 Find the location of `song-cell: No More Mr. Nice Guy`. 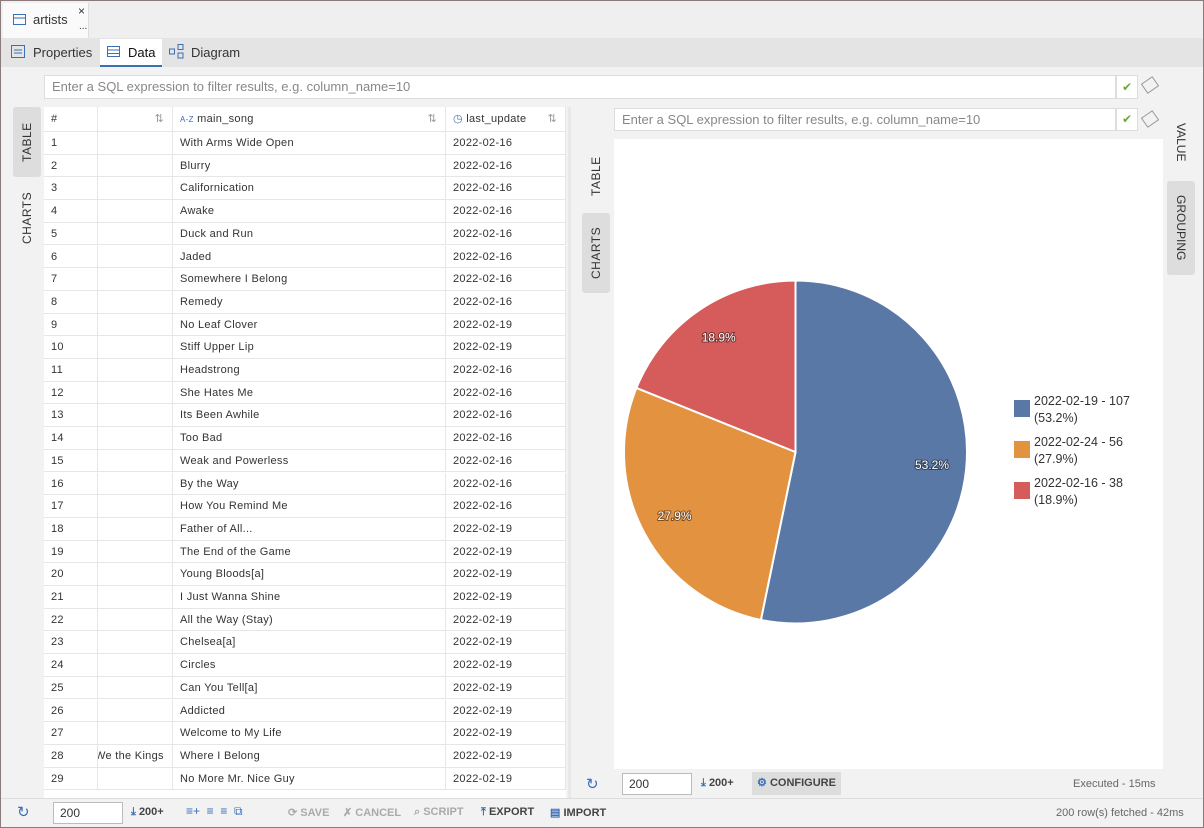

song-cell: No More Mr. Nice Guy is located at coordinates (309, 779).